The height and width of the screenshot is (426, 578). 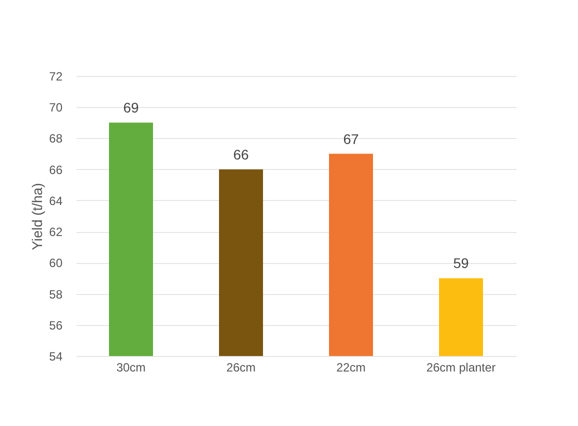 What do you see at coordinates (351, 367) in the screenshot?
I see `x-tick-label: 22cm` at bounding box center [351, 367].